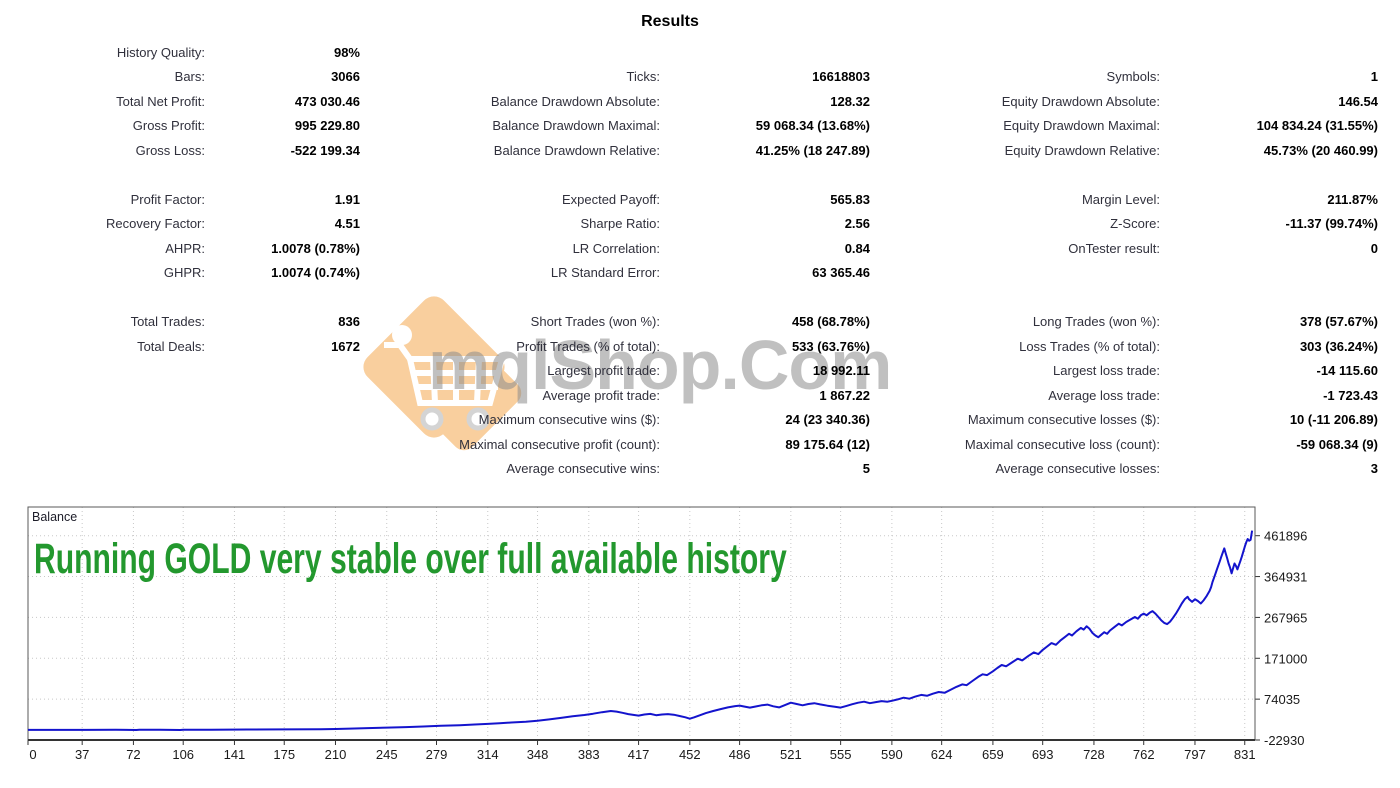 The width and height of the screenshot is (1400, 788). What do you see at coordinates (841, 754) in the screenshot?
I see `x-tick-label: 555` at bounding box center [841, 754].